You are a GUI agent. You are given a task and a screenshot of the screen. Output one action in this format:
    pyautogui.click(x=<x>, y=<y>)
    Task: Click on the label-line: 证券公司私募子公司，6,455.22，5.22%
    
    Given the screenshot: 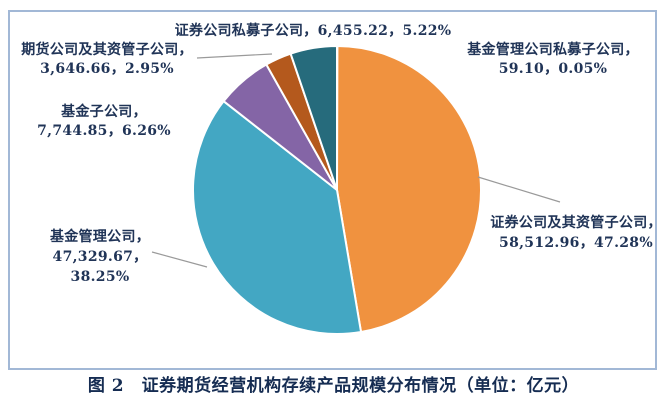 What is the action you would take?
    pyautogui.click(x=313, y=31)
    